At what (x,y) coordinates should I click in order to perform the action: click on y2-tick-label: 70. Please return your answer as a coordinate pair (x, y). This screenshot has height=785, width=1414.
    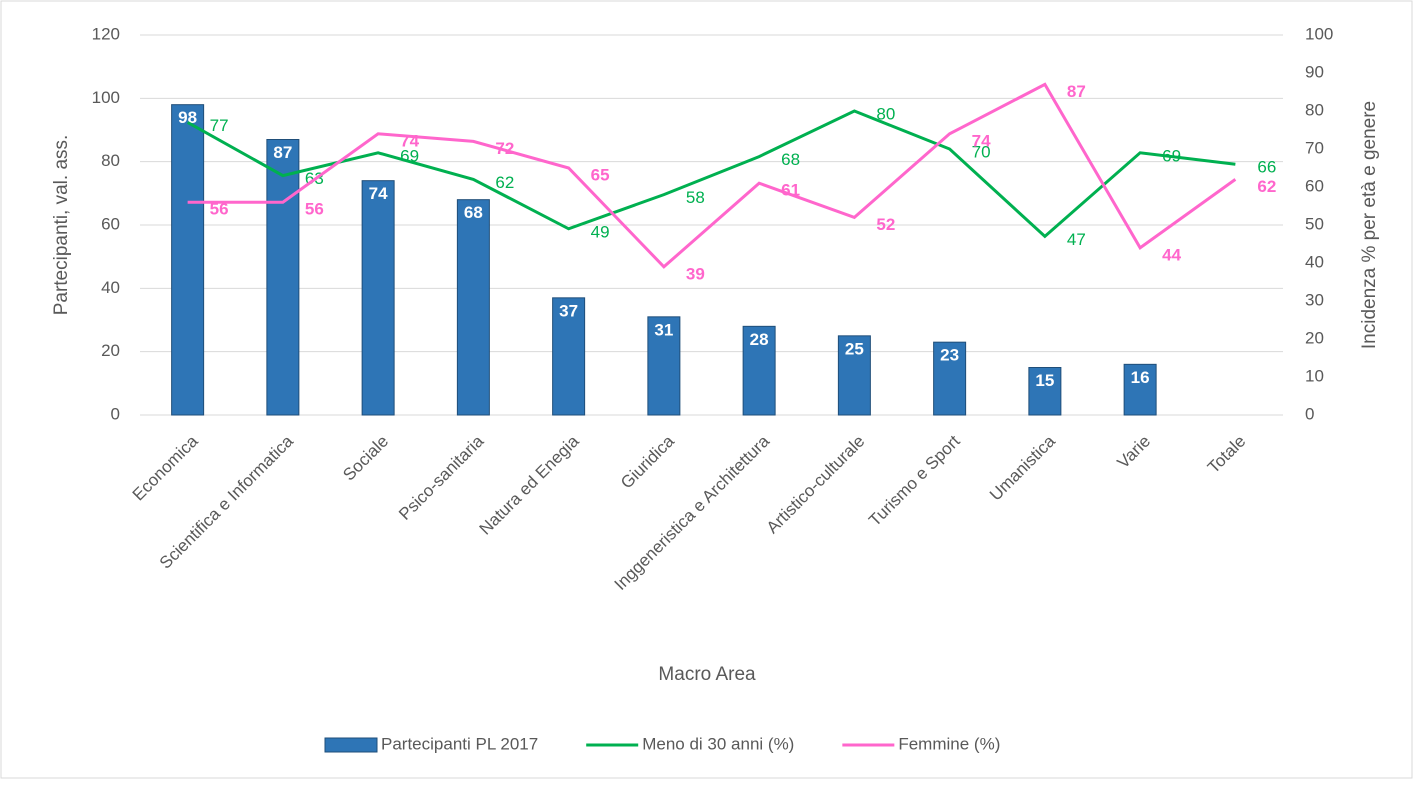
    Looking at the image, I should click on (1314, 147).